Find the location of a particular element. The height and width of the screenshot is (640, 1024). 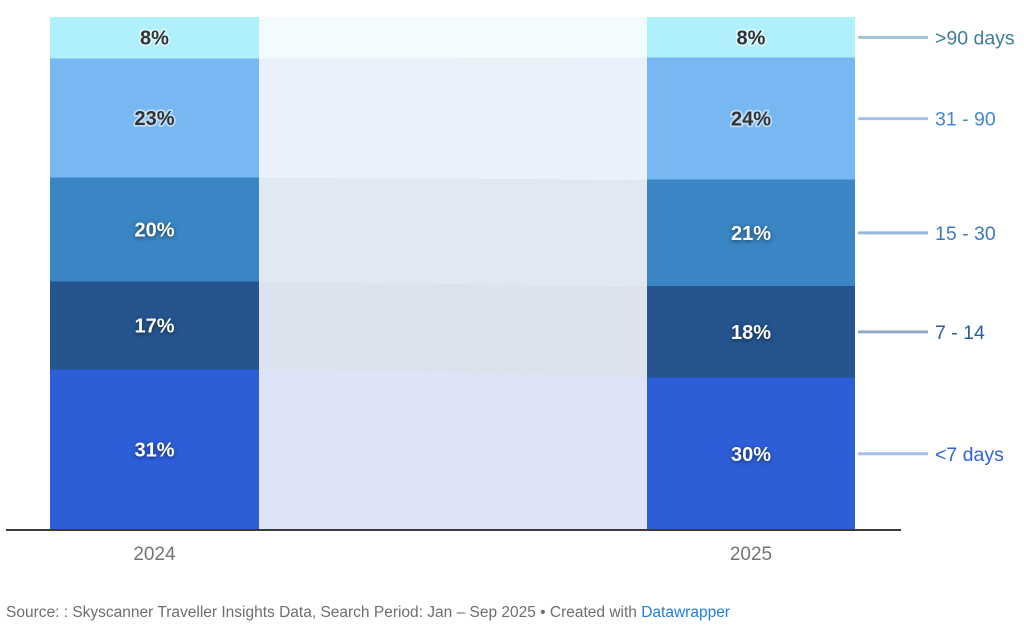

legend-label-31-90: 31 - 90 is located at coordinates (965, 120).